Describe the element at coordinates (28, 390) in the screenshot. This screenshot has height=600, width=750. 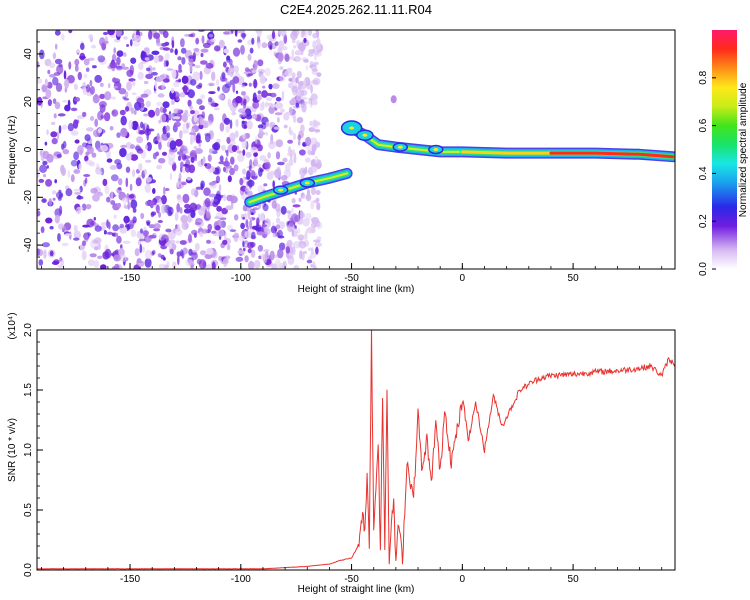
I see `y-tick-label: 1.5` at that location.